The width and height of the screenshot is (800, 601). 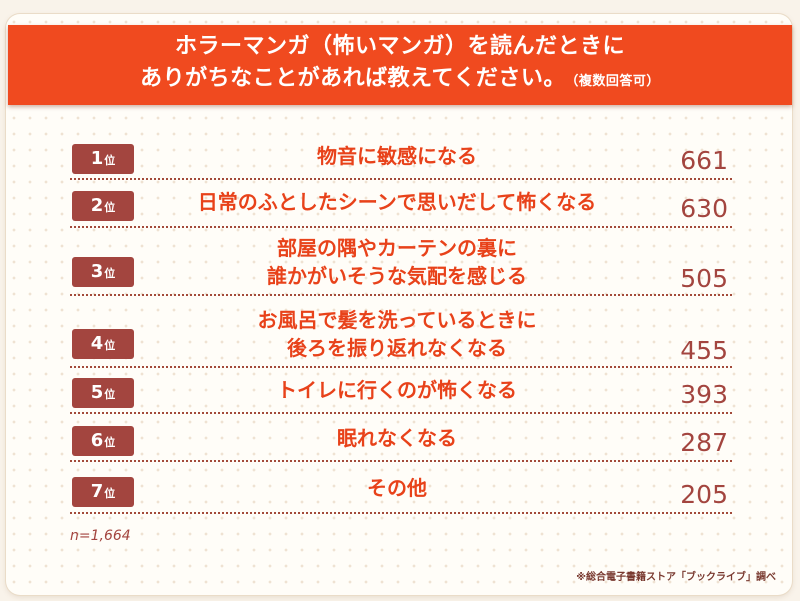 I want to click on rank-number: 3, so click(x=97, y=271).